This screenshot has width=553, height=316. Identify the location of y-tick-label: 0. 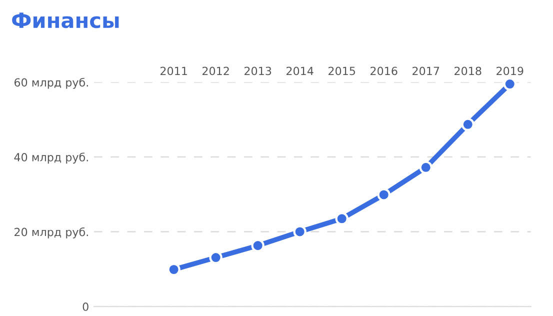
(85, 306).